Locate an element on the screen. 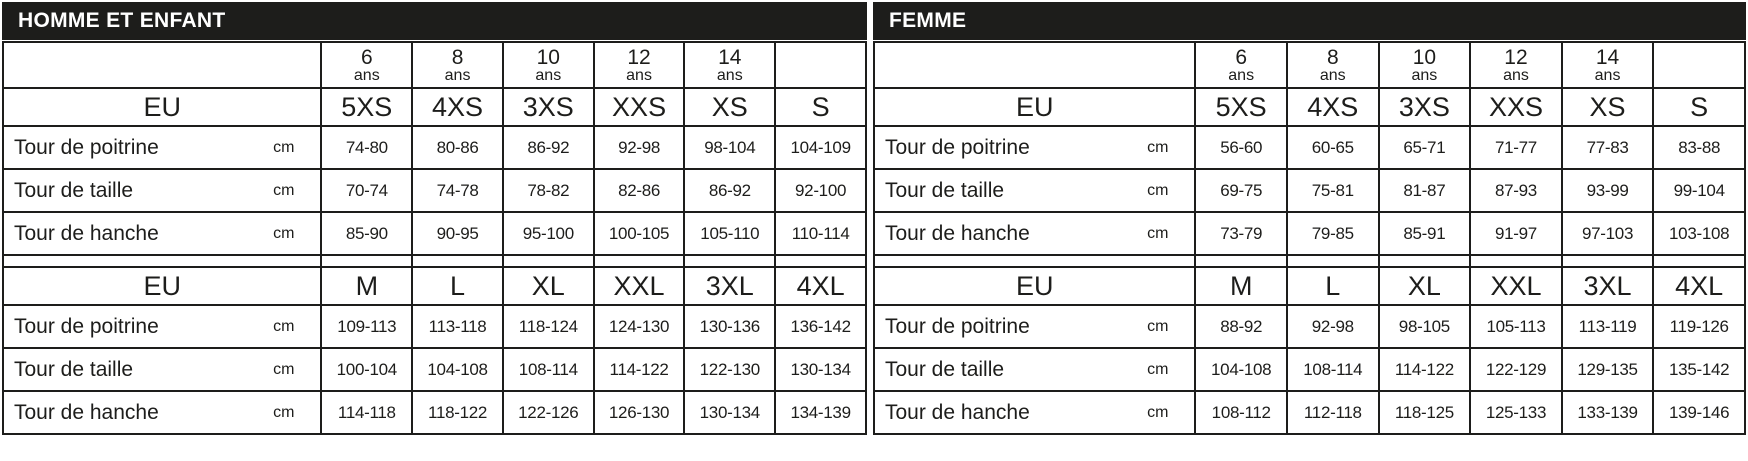 This screenshot has height=461, width=1748. age-cell: 14 ans is located at coordinates (730, 65).